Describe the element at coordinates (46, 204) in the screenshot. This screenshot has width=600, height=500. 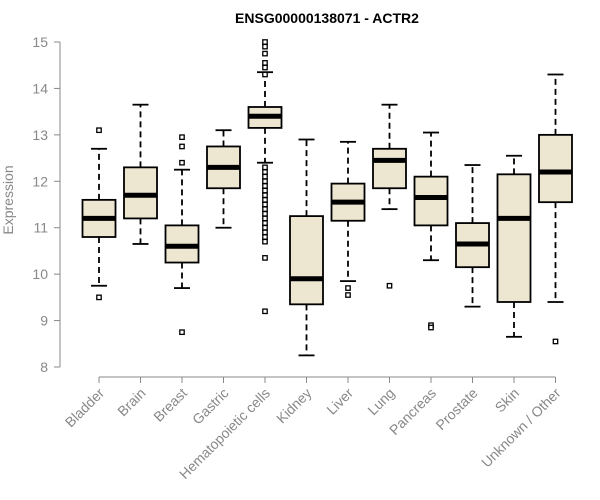
I see `y-axis: 8 9 10 11 12 13 14 15` at that location.